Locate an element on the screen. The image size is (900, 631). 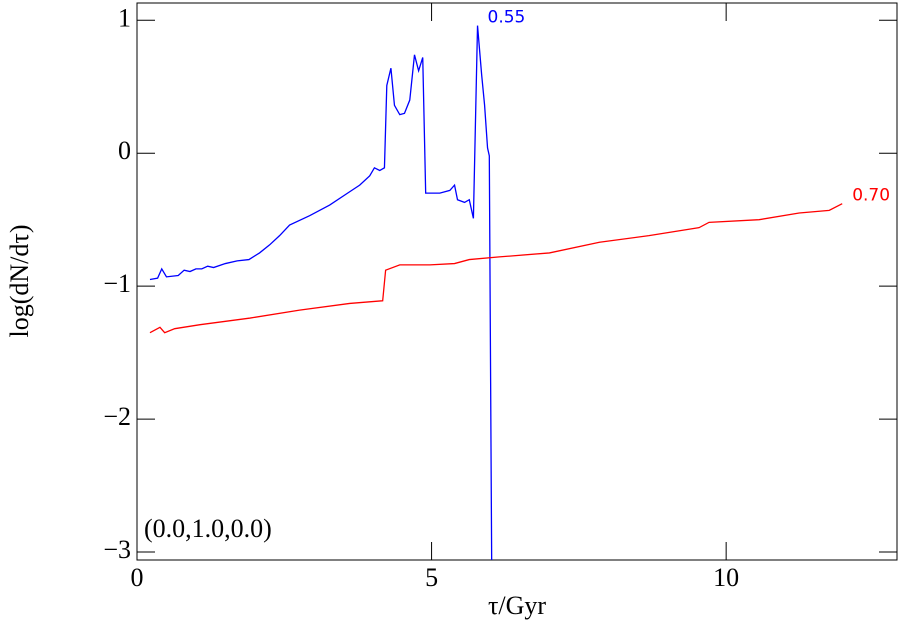
y-axis-label: log(dN/dτ) is located at coordinates (19, 281).